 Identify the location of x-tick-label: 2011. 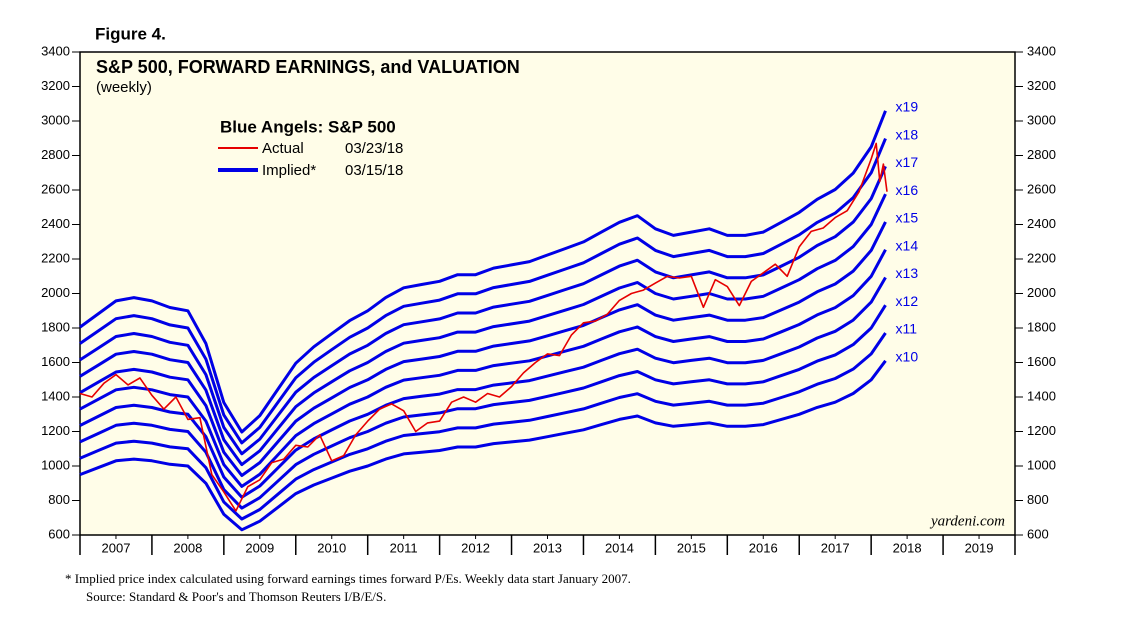
(404, 547).